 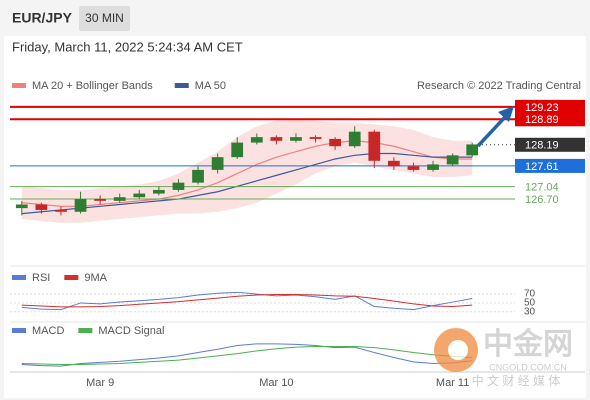 I want to click on y-tick-label: 30, so click(x=530, y=311).